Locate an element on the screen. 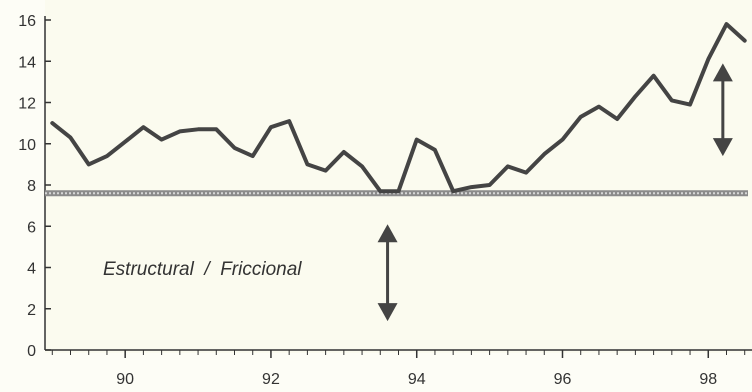 This screenshot has width=752, height=392. x-tick-label: 92 is located at coordinates (271, 379).